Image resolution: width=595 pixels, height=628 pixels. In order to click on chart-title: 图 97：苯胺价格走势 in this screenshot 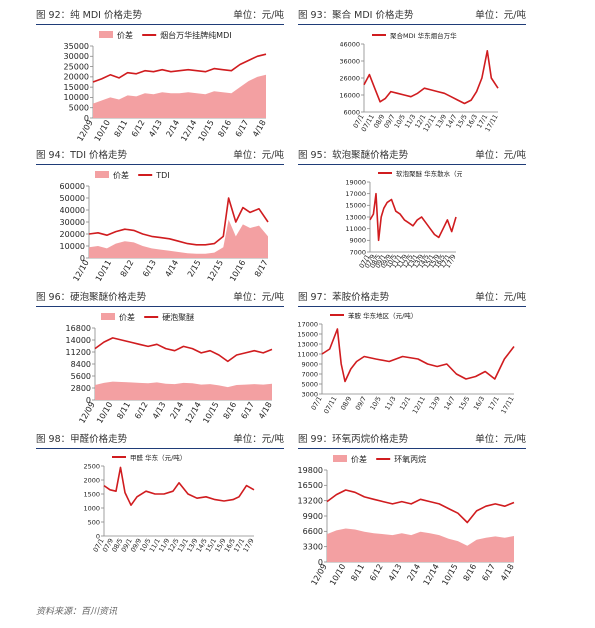, I will do `click(344, 297)`.